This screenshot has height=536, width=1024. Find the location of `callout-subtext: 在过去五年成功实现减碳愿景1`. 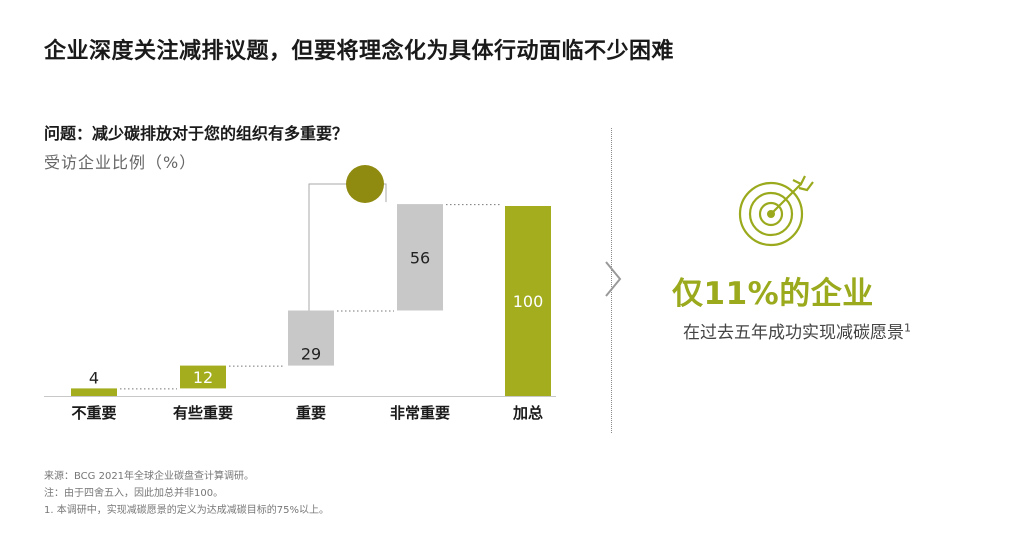

callout-subtext: 在过去五年成功实现减碳愿景1 is located at coordinates (797, 330).